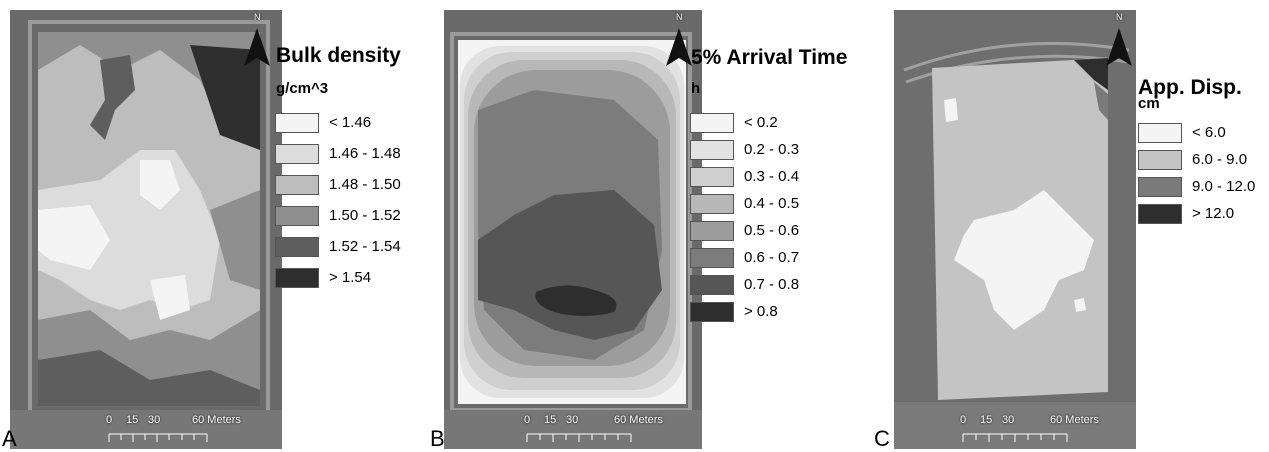  Describe the element at coordinates (9, 438) in the screenshot. I see `panel-letter: A` at that location.